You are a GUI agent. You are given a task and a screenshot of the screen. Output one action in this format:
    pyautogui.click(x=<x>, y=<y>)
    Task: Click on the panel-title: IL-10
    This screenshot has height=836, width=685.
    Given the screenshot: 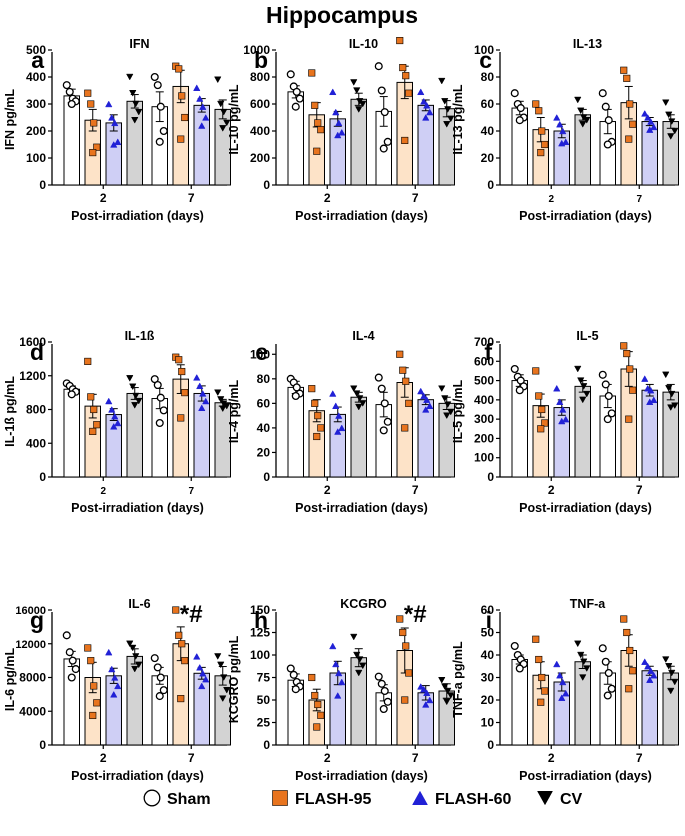 What is the action you would take?
    pyautogui.click(x=363, y=44)
    